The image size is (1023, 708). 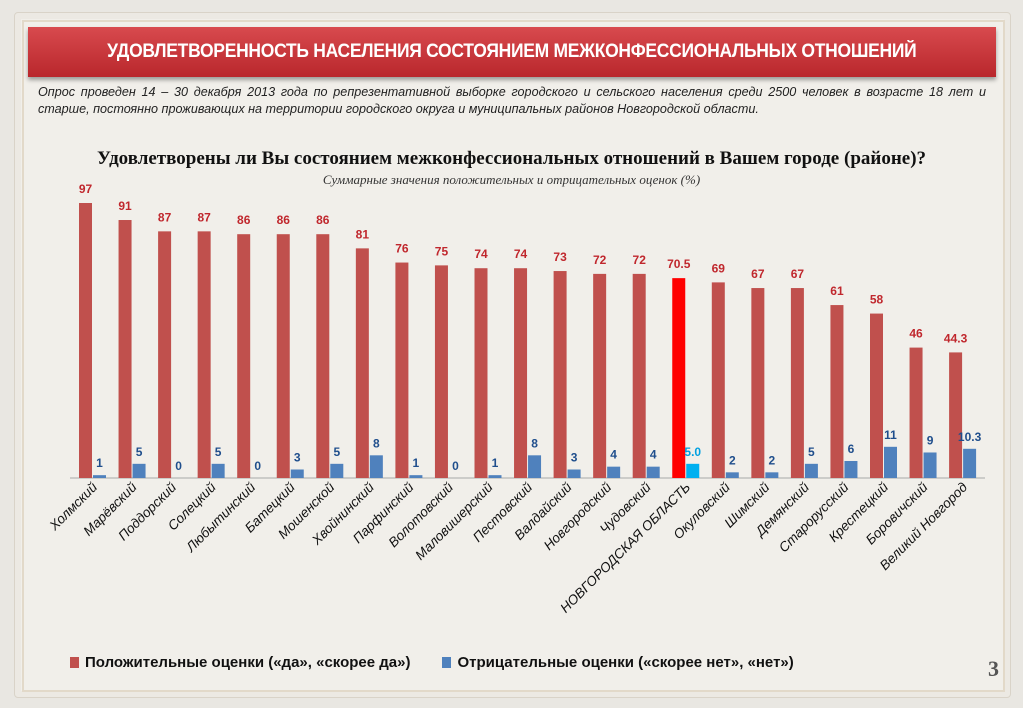 What do you see at coordinates (248, 662) in the screenshot?
I see `legend-label-positive: Положительные оценки («да», «скорее да»)` at bounding box center [248, 662].